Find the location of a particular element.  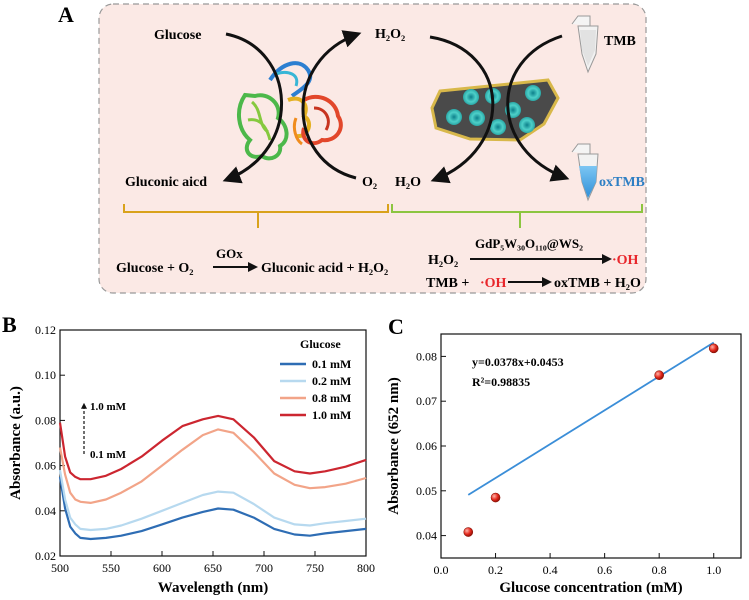

eq3-left-a: TMB + is located at coordinates (447, 283).